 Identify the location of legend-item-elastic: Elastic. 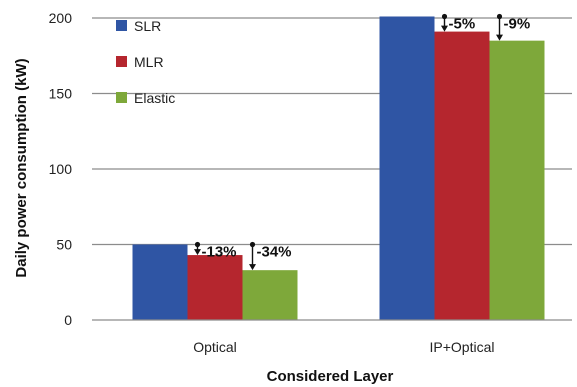
(145, 98).